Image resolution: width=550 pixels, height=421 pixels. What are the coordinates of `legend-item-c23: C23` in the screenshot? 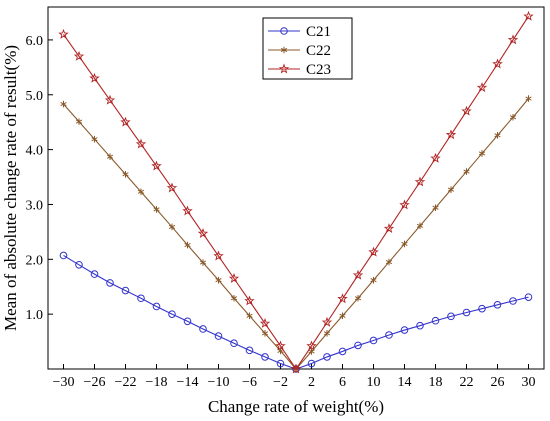 It's located at (299, 70).